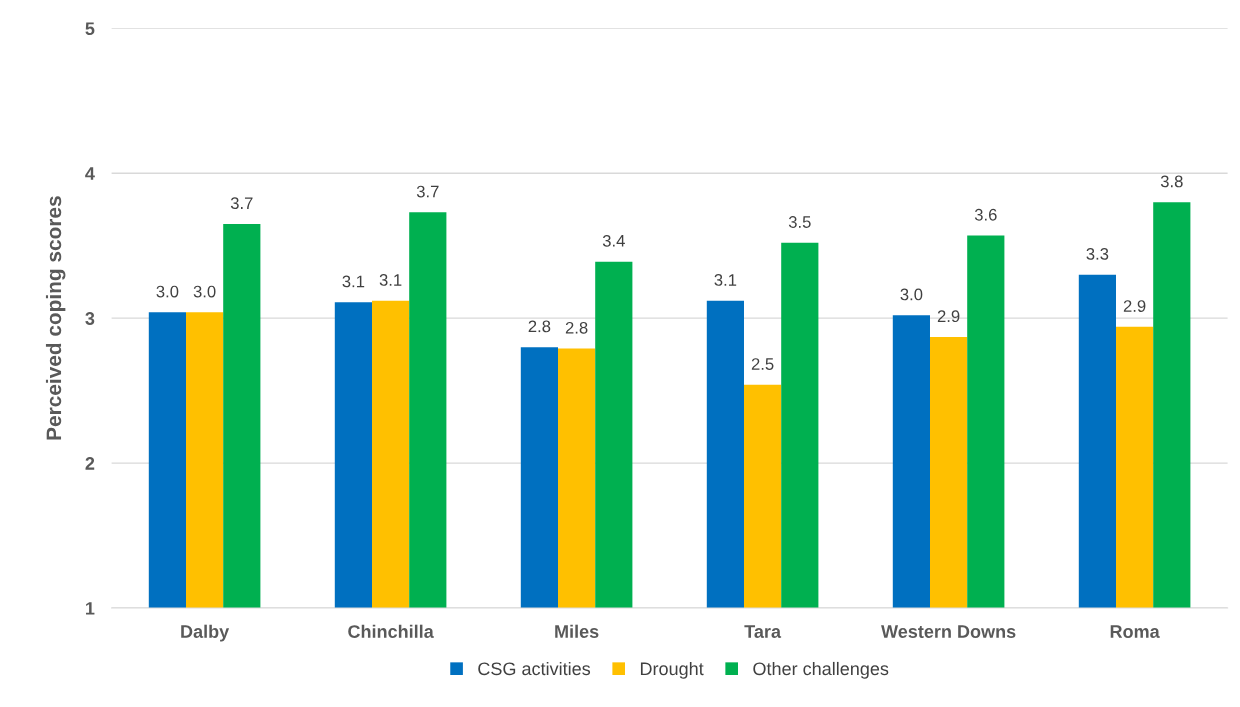  What do you see at coordinates (55, 318) in the screenshot?
I see `y-axis-title: Perceived coping scores` at bounding box center [55, 318].